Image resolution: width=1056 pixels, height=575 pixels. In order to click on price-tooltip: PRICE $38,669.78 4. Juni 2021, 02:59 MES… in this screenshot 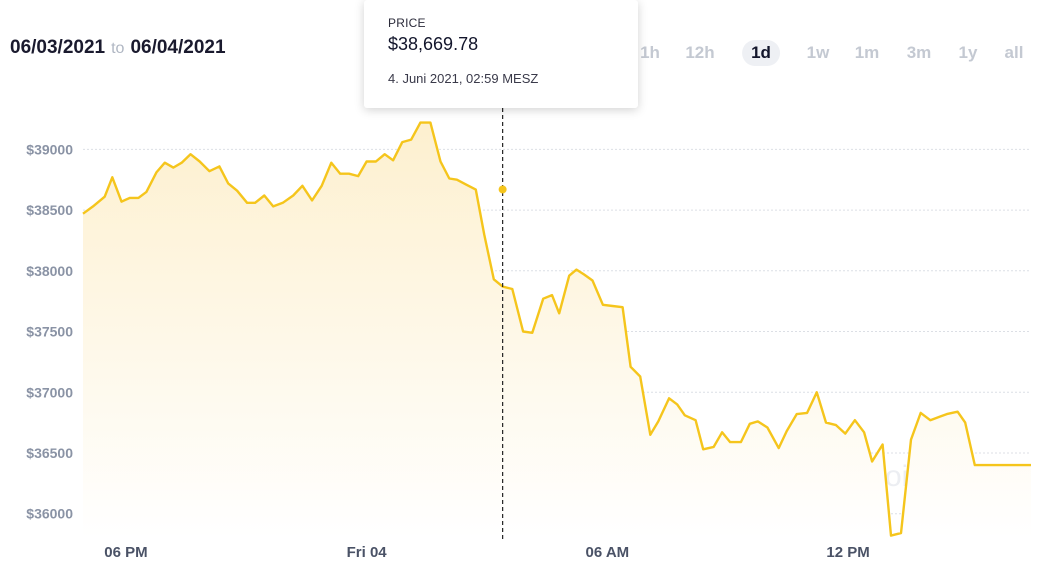, I will do `click(501, 54)`.